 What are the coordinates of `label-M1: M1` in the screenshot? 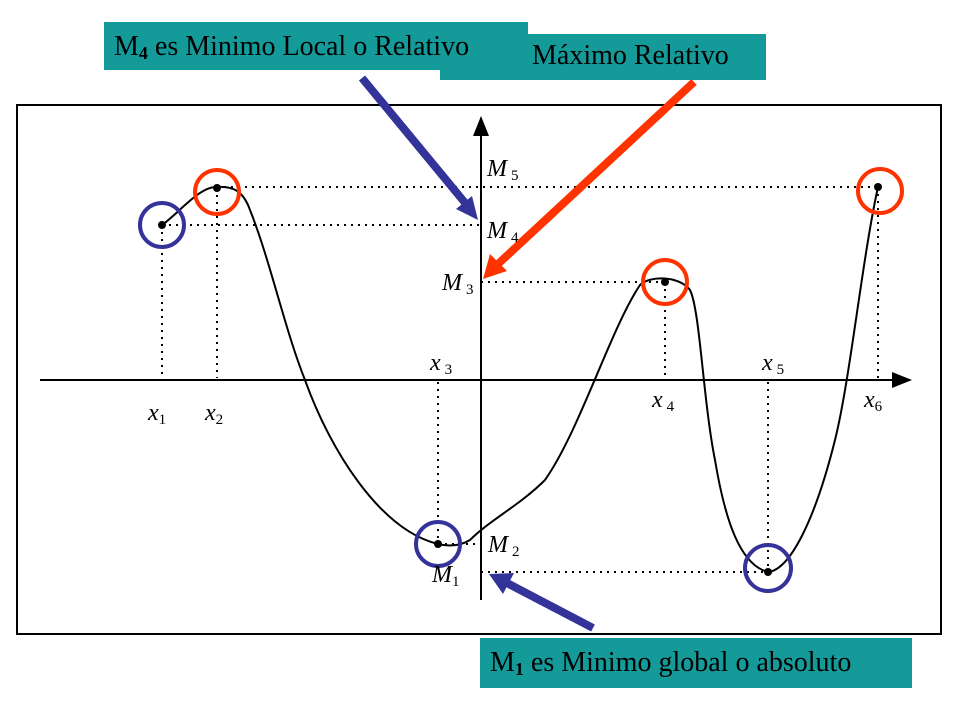 It's located at (445, 576).